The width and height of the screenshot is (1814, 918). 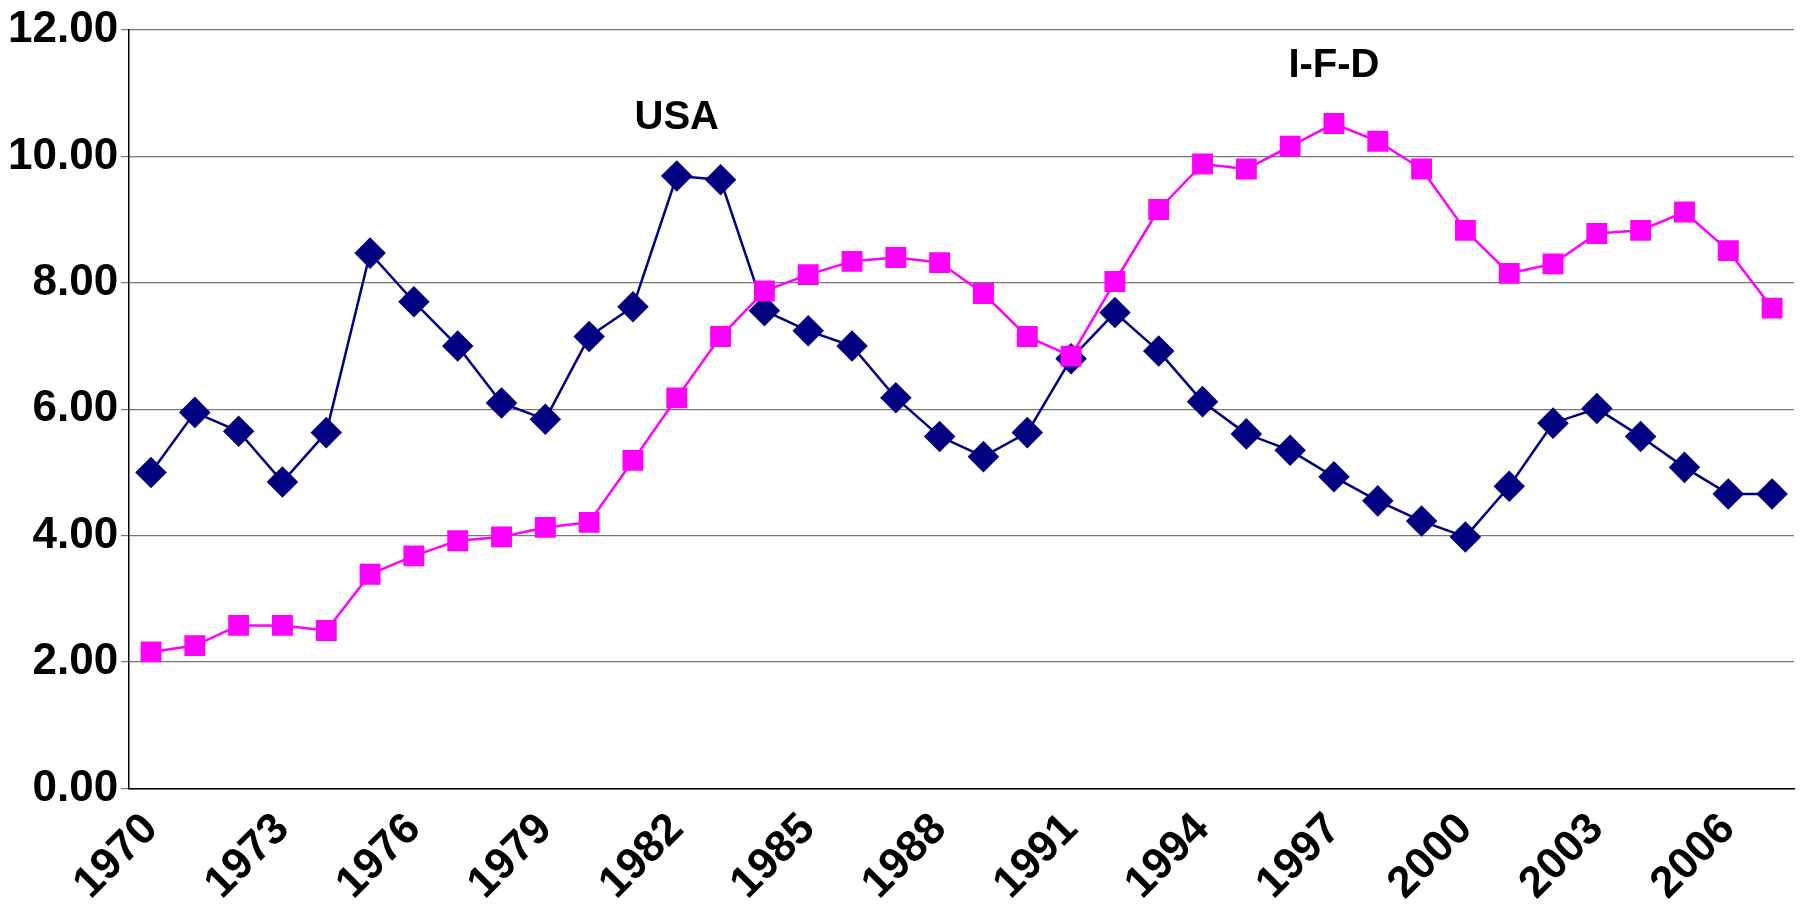 What do you see at coordinates (75, 279) in the screenshot?
I see `y-tick-label: 8.00` at bounding box center [75, 279].